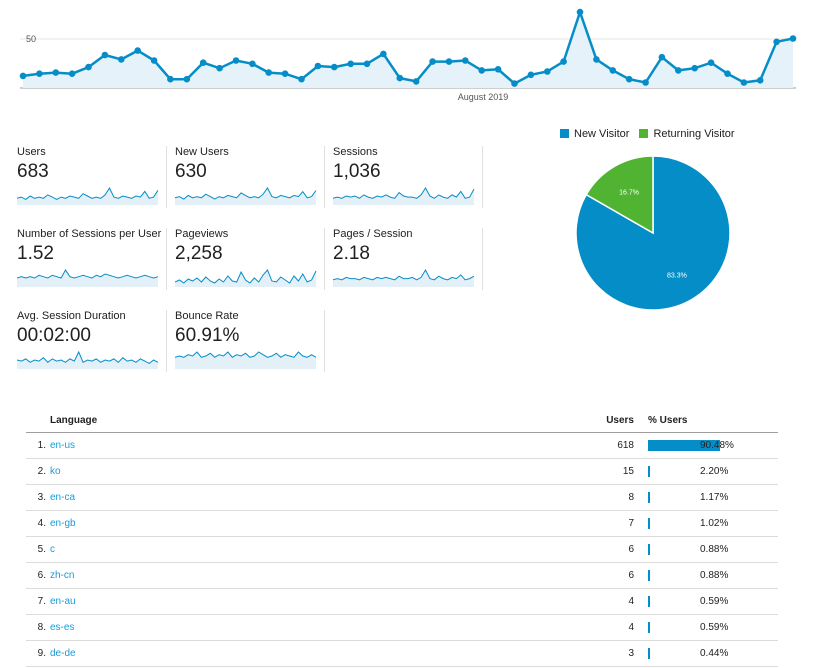  I want to click on pct-users-value: 1.02%, so click(714, 523).